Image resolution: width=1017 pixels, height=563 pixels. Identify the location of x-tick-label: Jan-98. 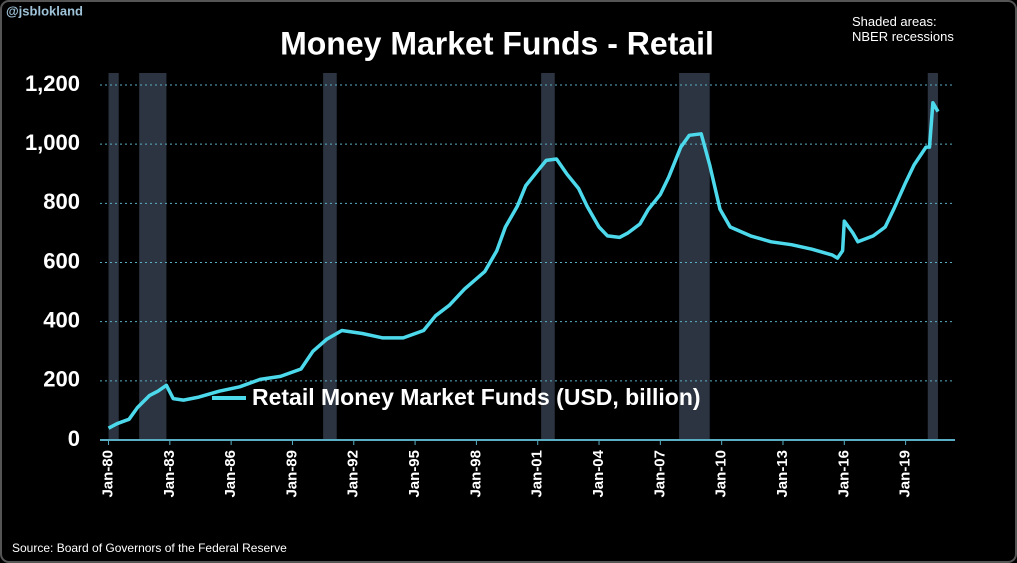
(475, 474).